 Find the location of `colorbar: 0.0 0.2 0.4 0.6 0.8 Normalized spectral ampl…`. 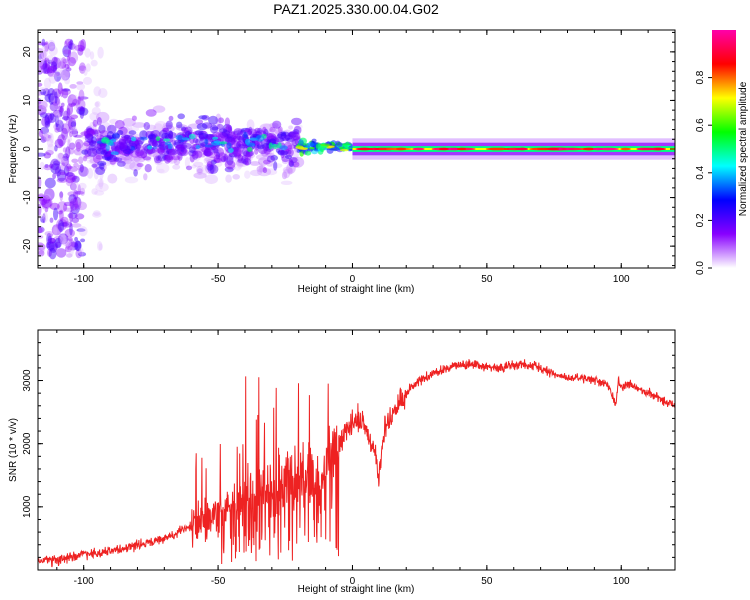

colorbar: 0.0 0.2 0.4 0.6 0.8 Normalized spectral ampl… is located at coordinates (722, 152).